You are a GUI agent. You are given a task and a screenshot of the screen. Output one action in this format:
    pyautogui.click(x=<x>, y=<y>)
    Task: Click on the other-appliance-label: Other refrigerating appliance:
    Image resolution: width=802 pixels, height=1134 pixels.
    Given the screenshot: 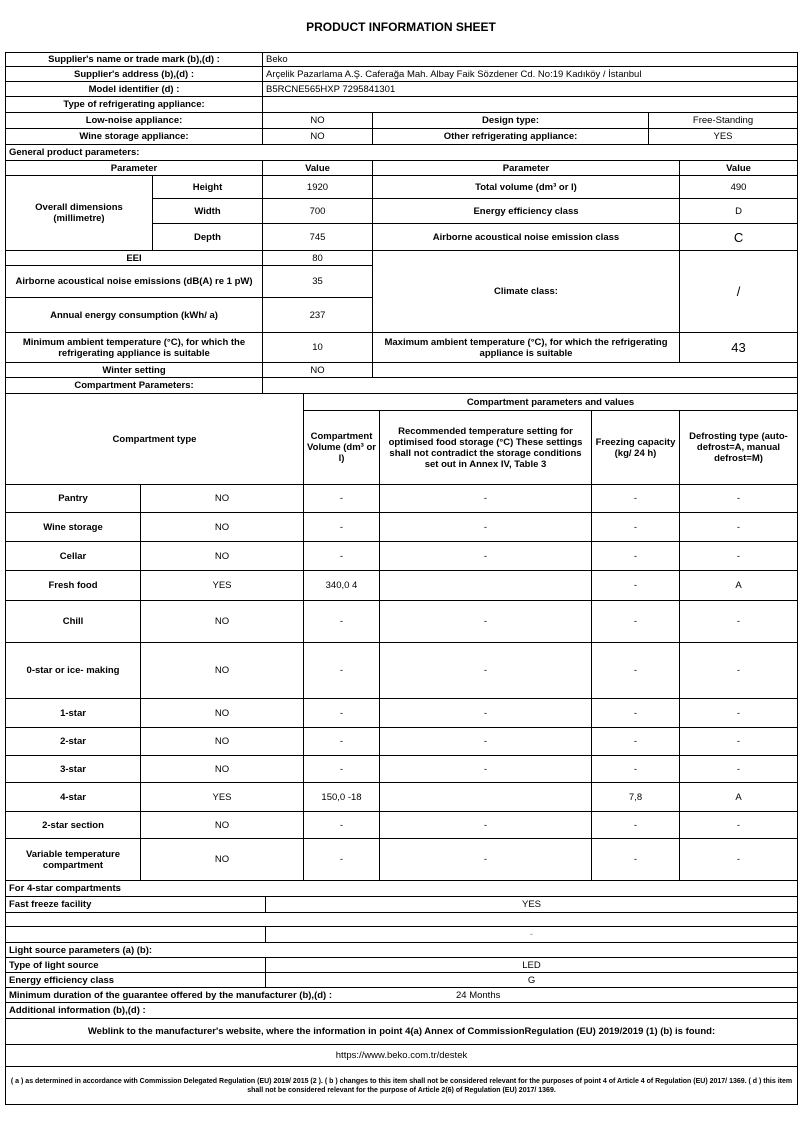 What is the action you would take?
    pyautogui.click(x=510, y=136)
    